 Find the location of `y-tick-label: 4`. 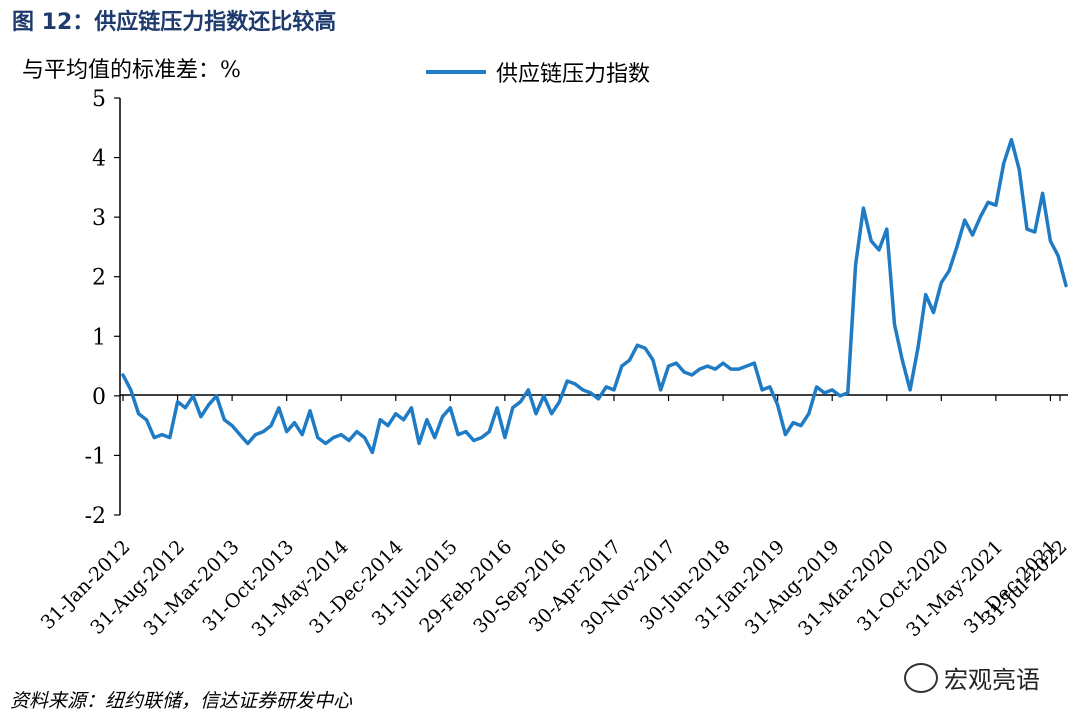

y-tick-label: 4 is located at coordinates (99, 159).